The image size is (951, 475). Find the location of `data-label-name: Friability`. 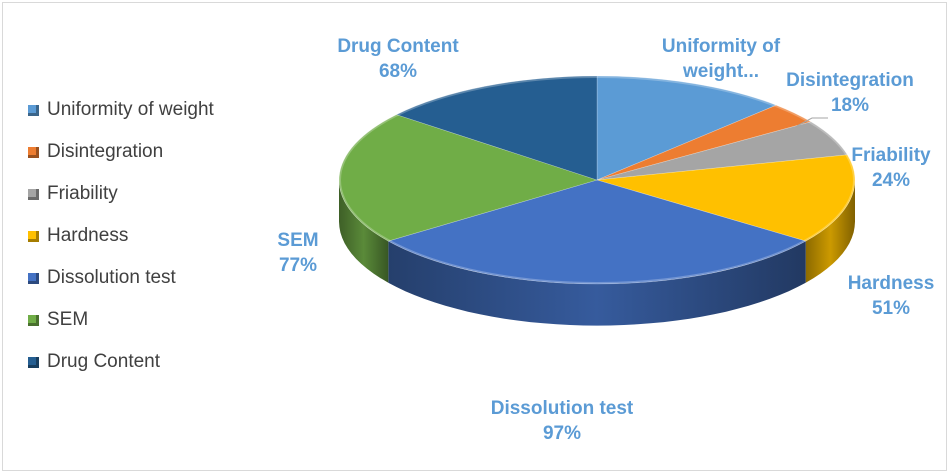

data-label-name: Friability is located at coordinates (891, 155).